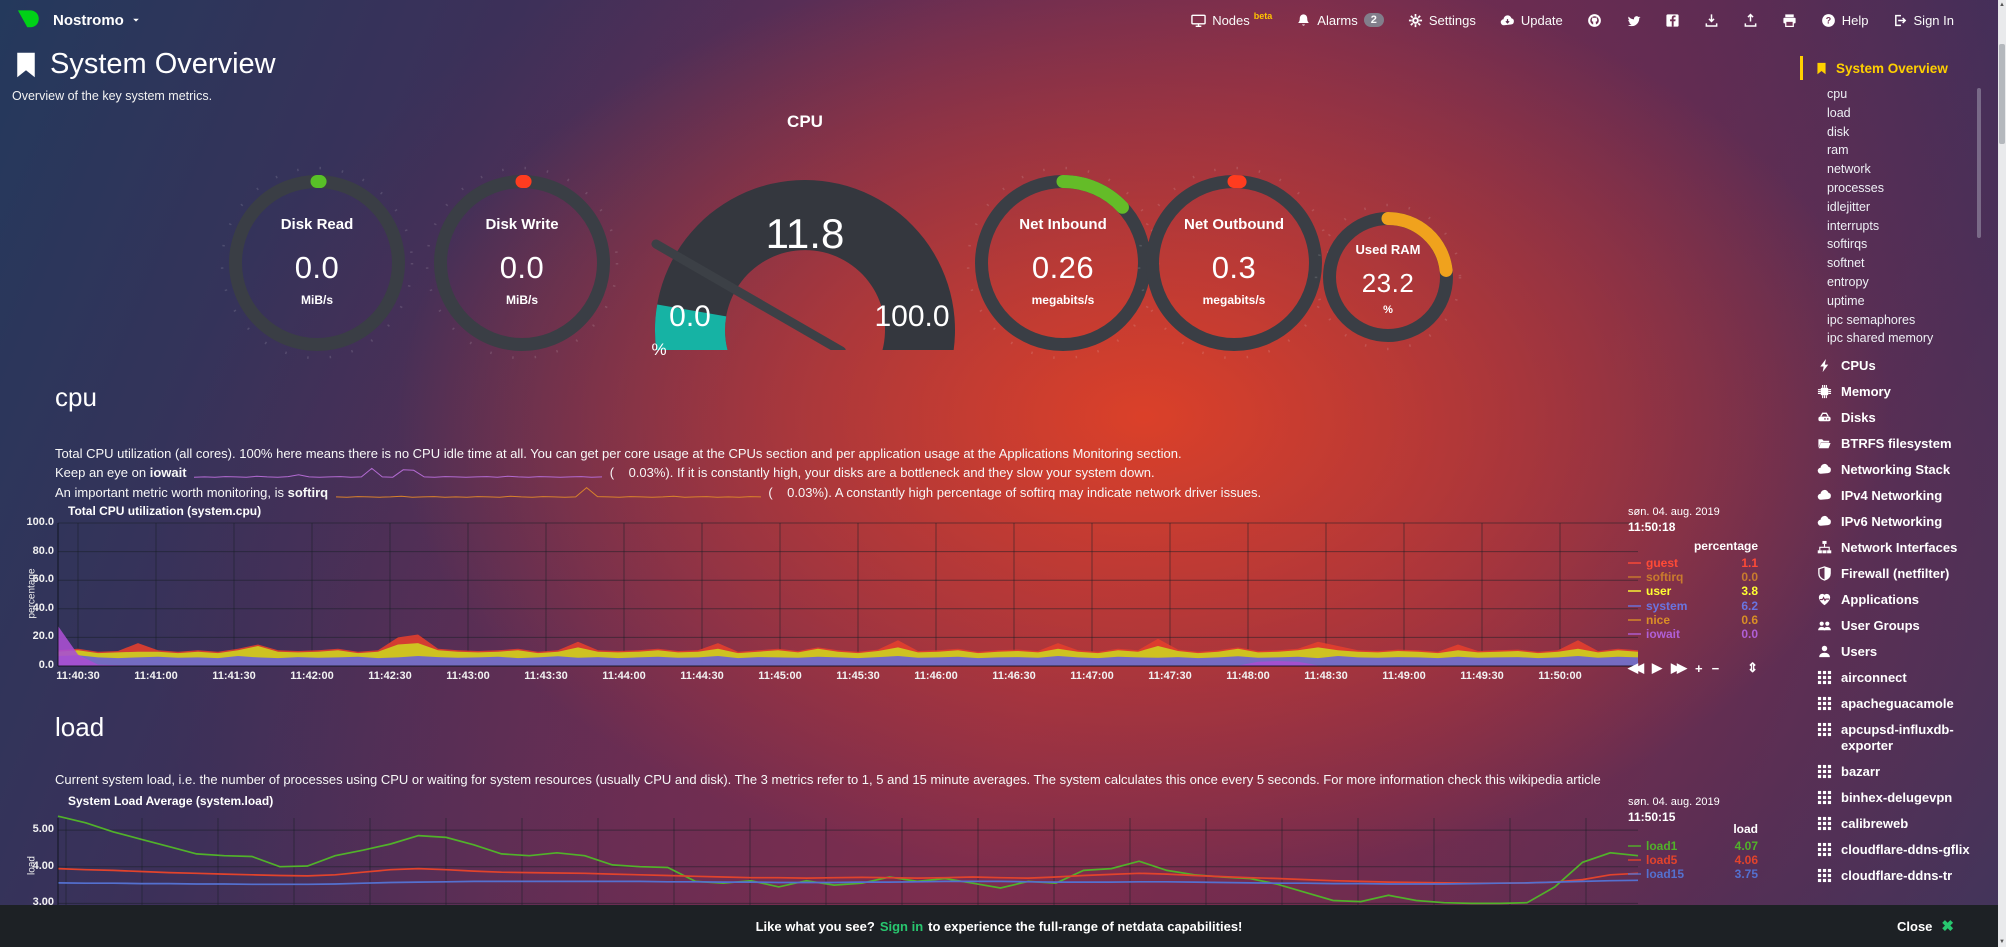 The width and height of the screenshot is (2006, 947). What do you see at coordinates (1899, 418) in the screenshot?
I see `sidebar-item-disks: Disks` at bounding box center [1899, 418].